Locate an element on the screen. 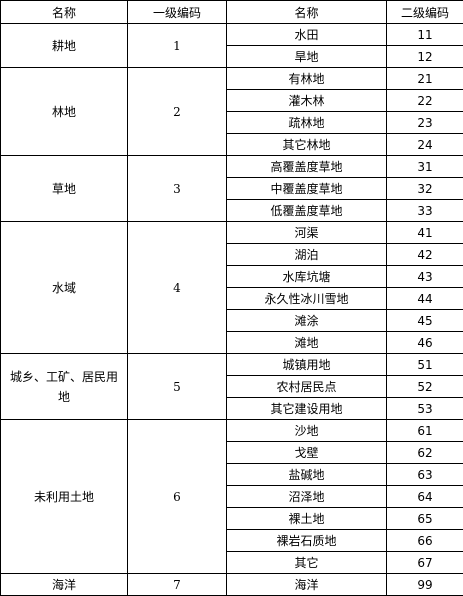 This screenshot has width=463, height=596. second-level-name-cell: 裸土地 is located at coordinates (307, 519).